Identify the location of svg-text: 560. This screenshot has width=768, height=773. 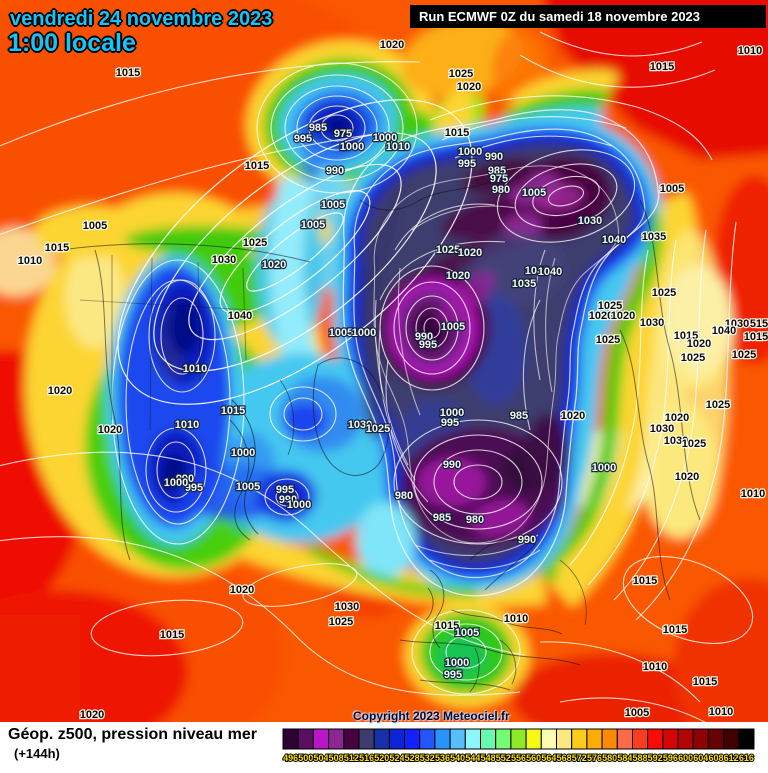
(533, 758).